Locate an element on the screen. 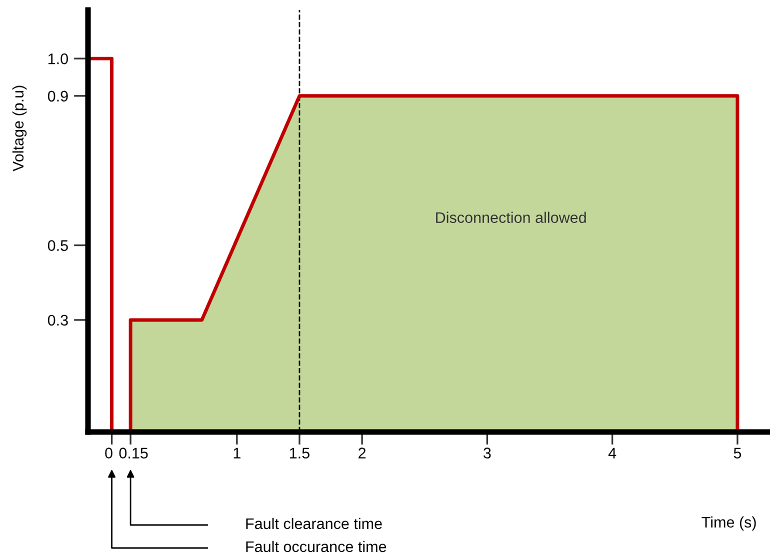 The width and height of the screenshot is (770, 558). x-tick-label: 2 is located at coordinates (362, 453).